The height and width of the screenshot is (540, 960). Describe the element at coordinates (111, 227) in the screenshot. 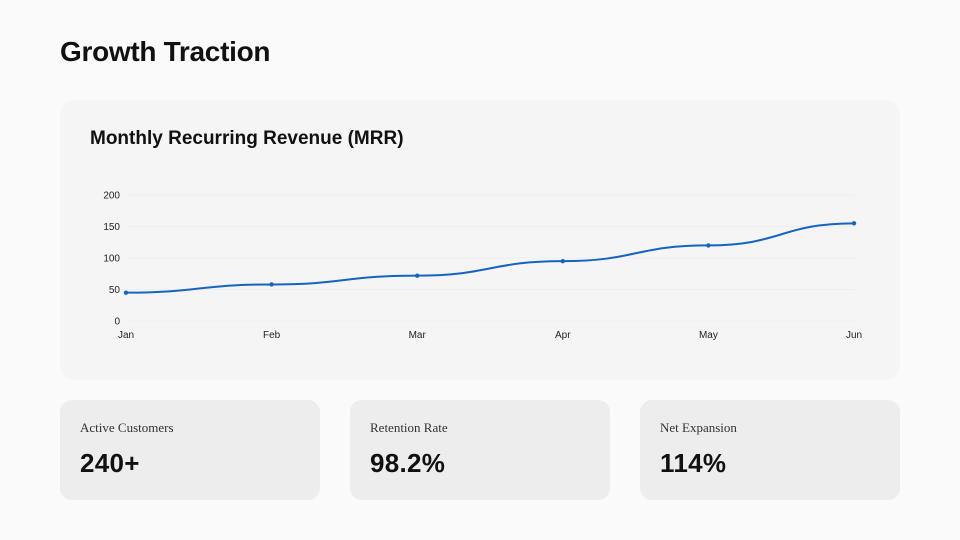

I see `y-tick-label: 150` at that location.